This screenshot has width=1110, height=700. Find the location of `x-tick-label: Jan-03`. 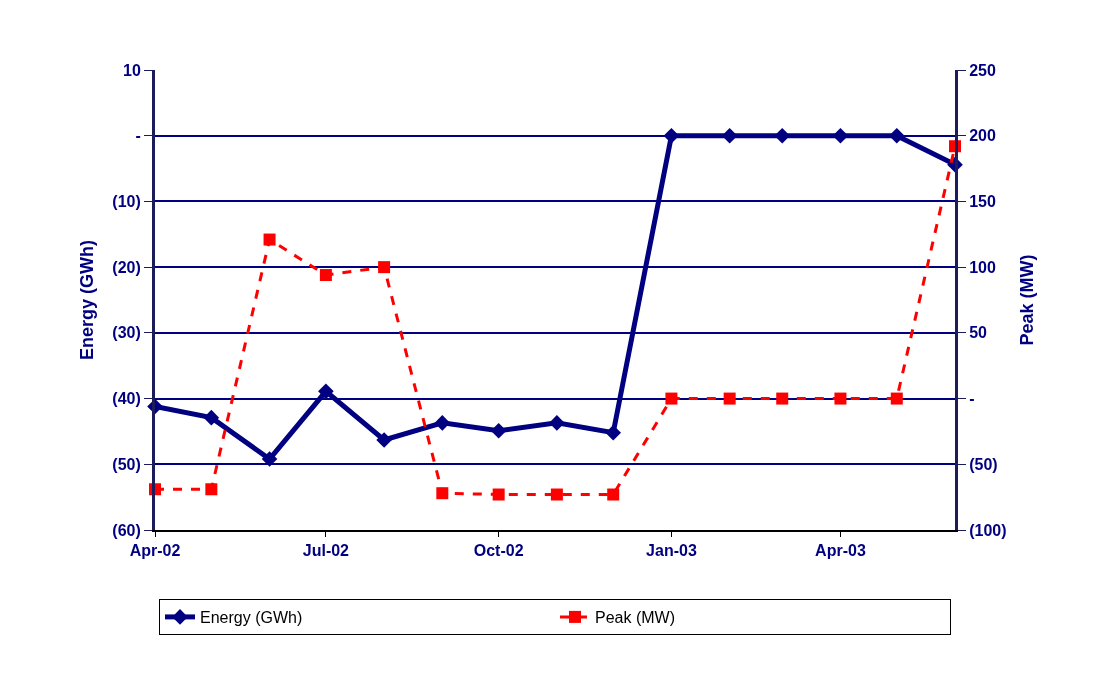

x-tick-label: Jan-03 is located at coordinates (671, 551).